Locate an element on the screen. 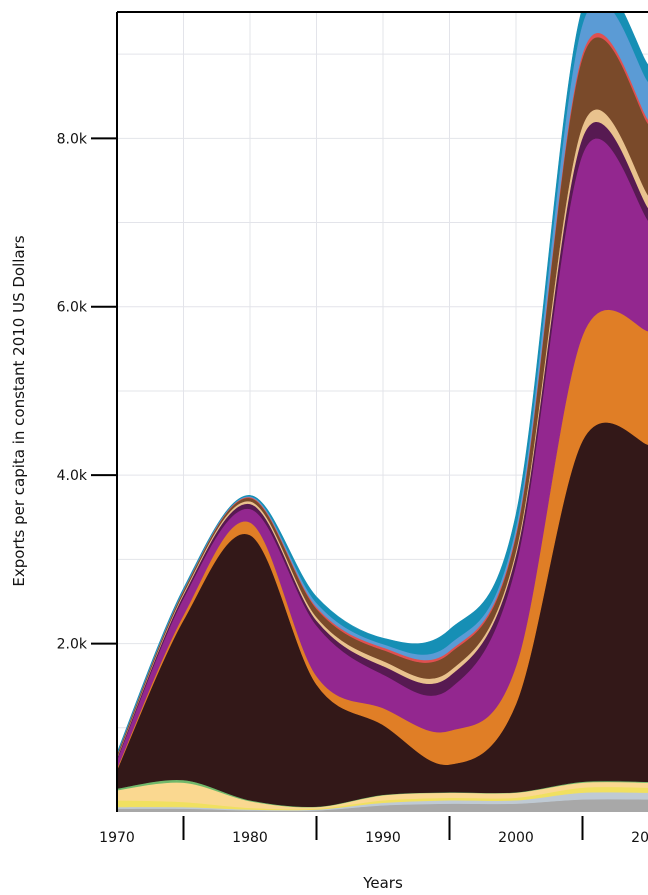 The height and width of the screenshot is (895, 648). y-tick-label: 4.0k is located at coordinates (72, 476).